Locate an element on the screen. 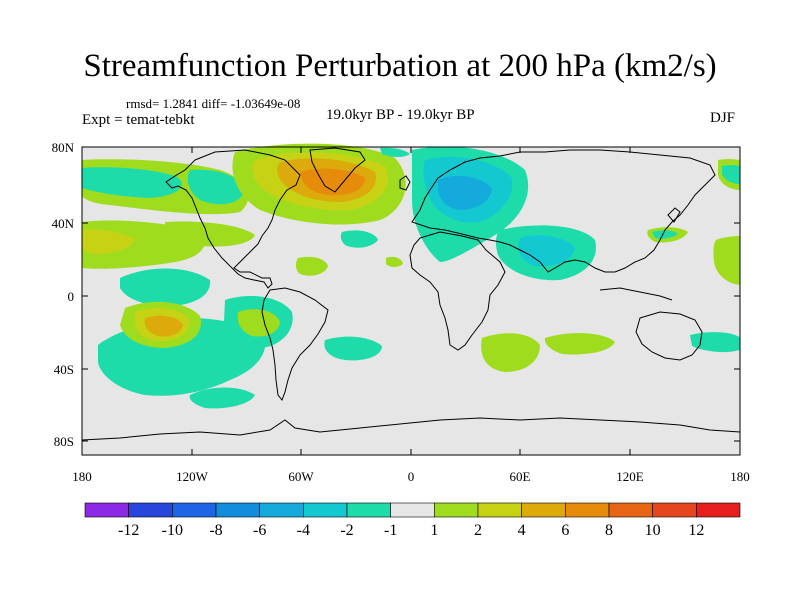 This screenshot has height=600, width=800. colorbar-label: -10 is located at coordinates (172, 530).